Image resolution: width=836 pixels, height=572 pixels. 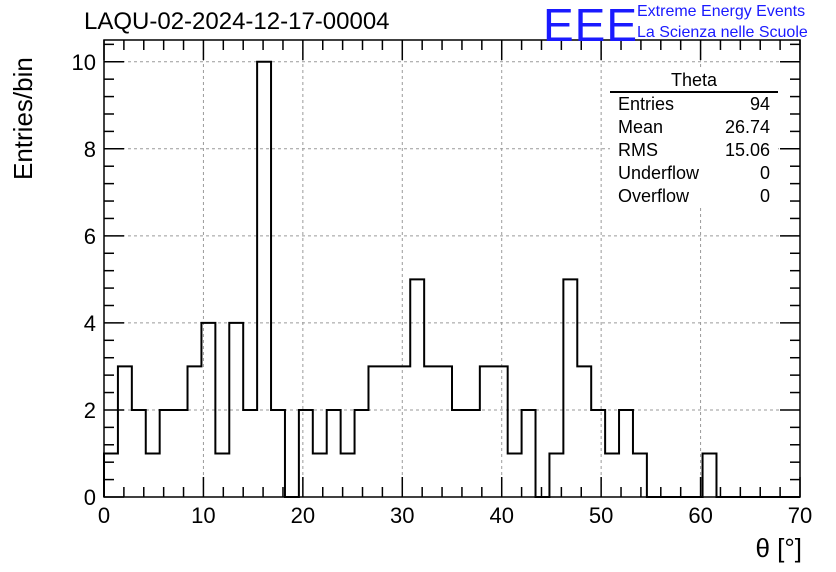 I want to click on x-tick-label: 10, so click(x=203, y=515).